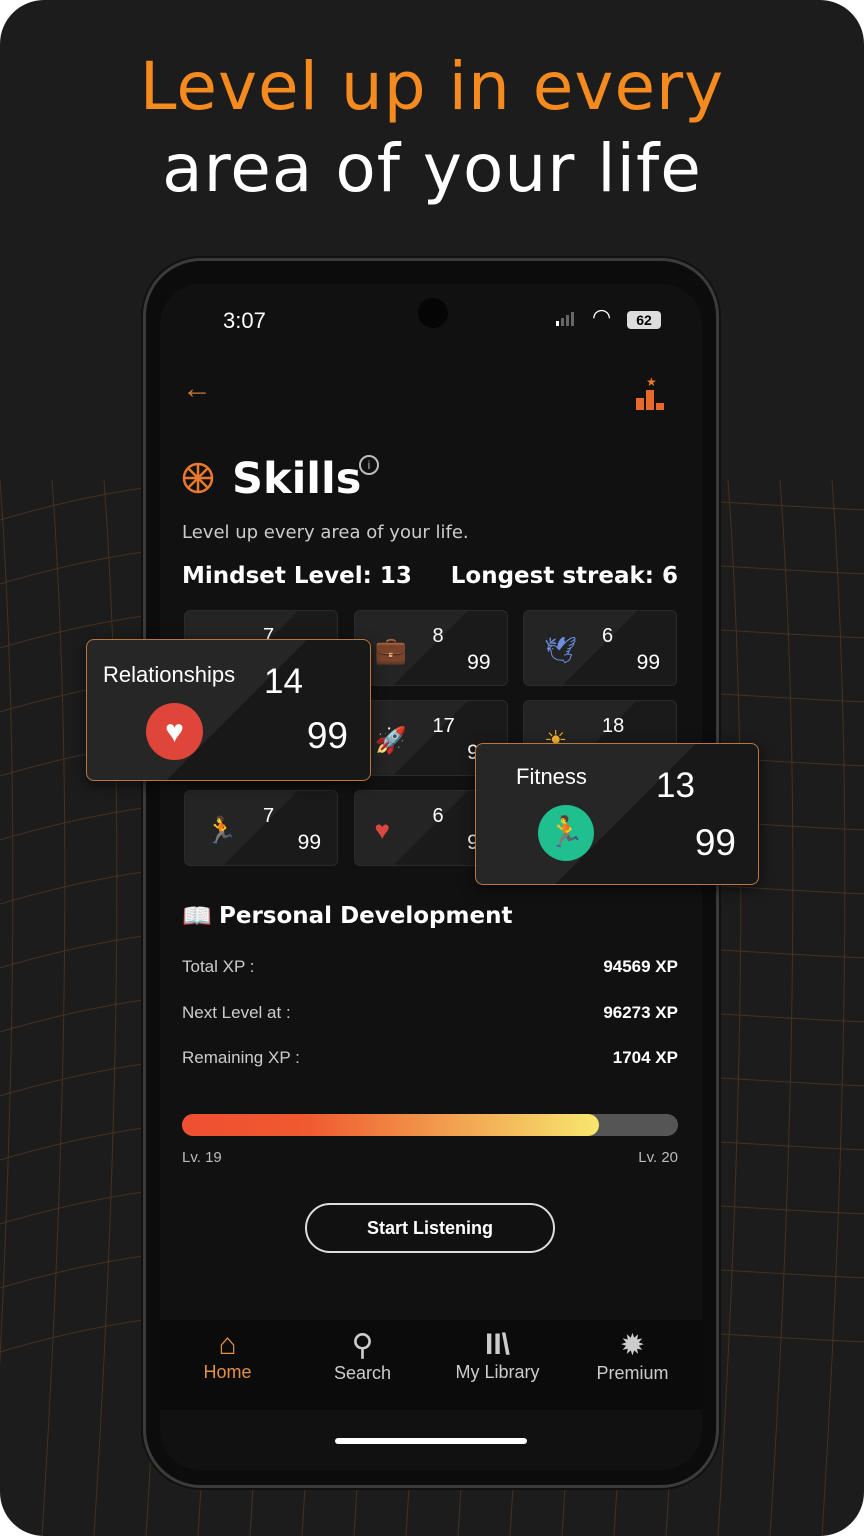 The width and height of the screenshot is (864, 1536). Describe the element at coordinates (430, 1228) in the screenshot. I see `start-listening-button: Start Listening` at that location.